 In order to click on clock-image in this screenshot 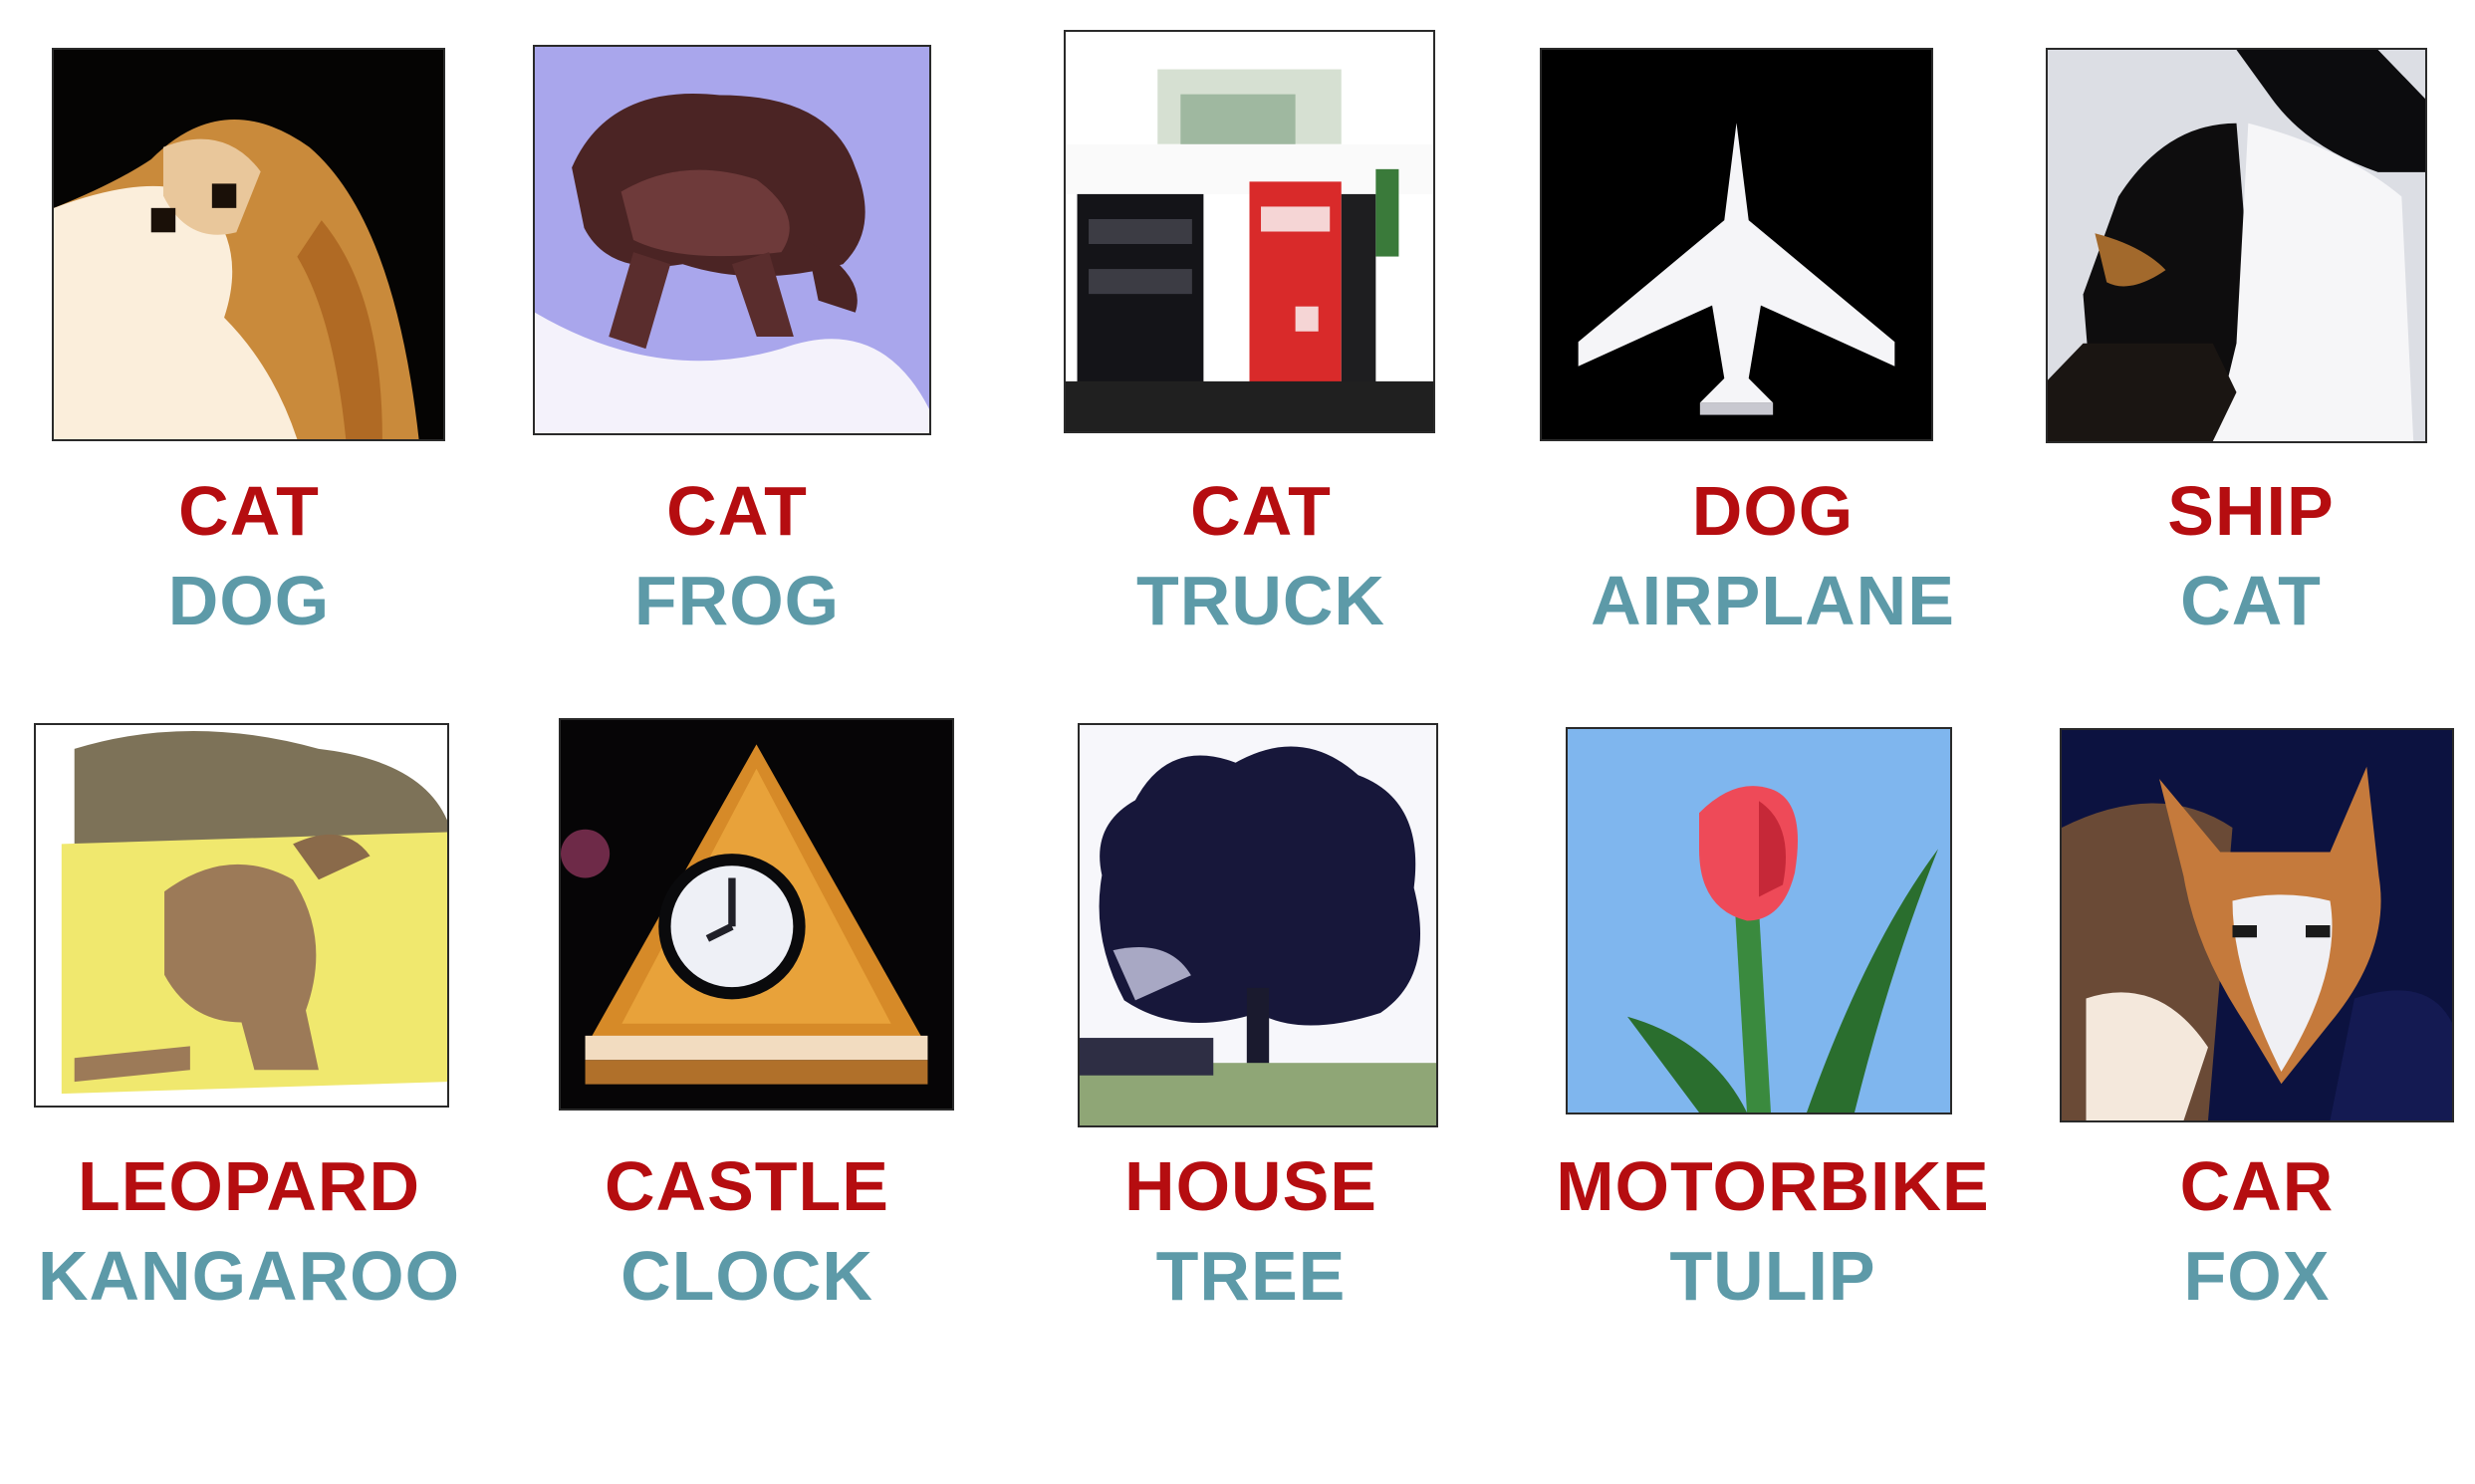, I will do `click(756, 914)`.